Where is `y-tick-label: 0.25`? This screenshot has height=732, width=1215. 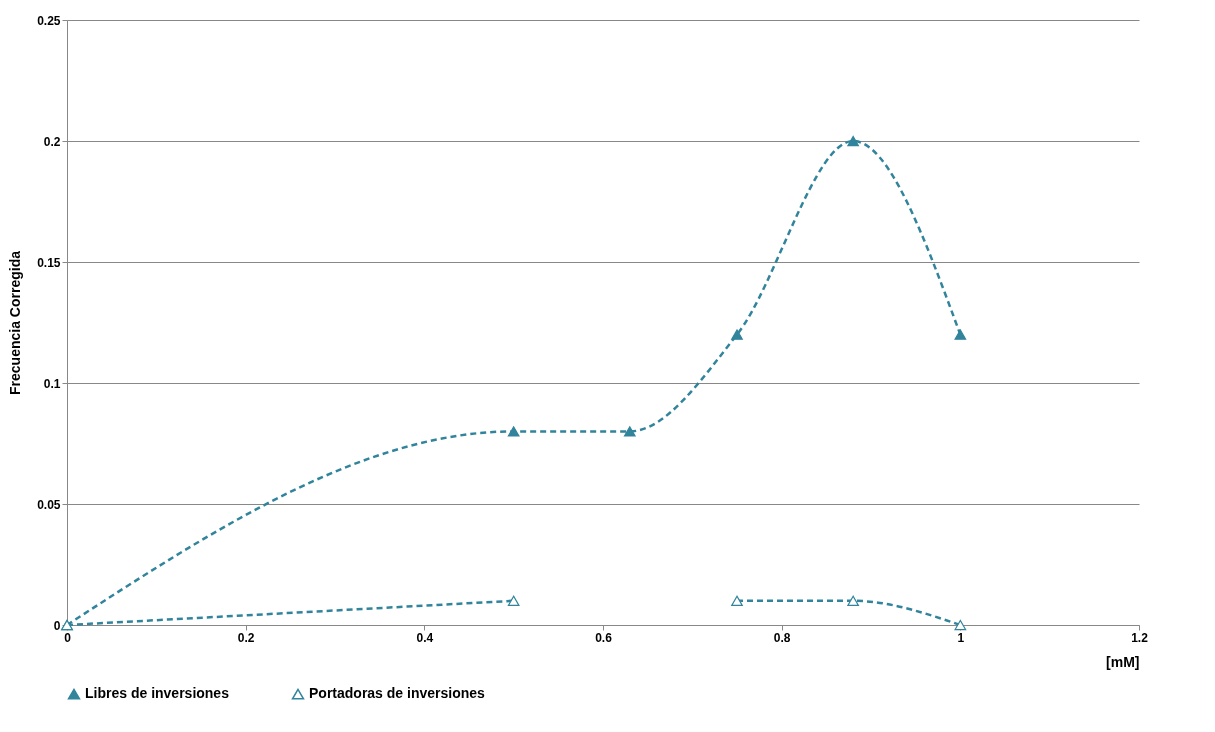
y-tick-label: 0.25 is located at coordinates (49, 20).